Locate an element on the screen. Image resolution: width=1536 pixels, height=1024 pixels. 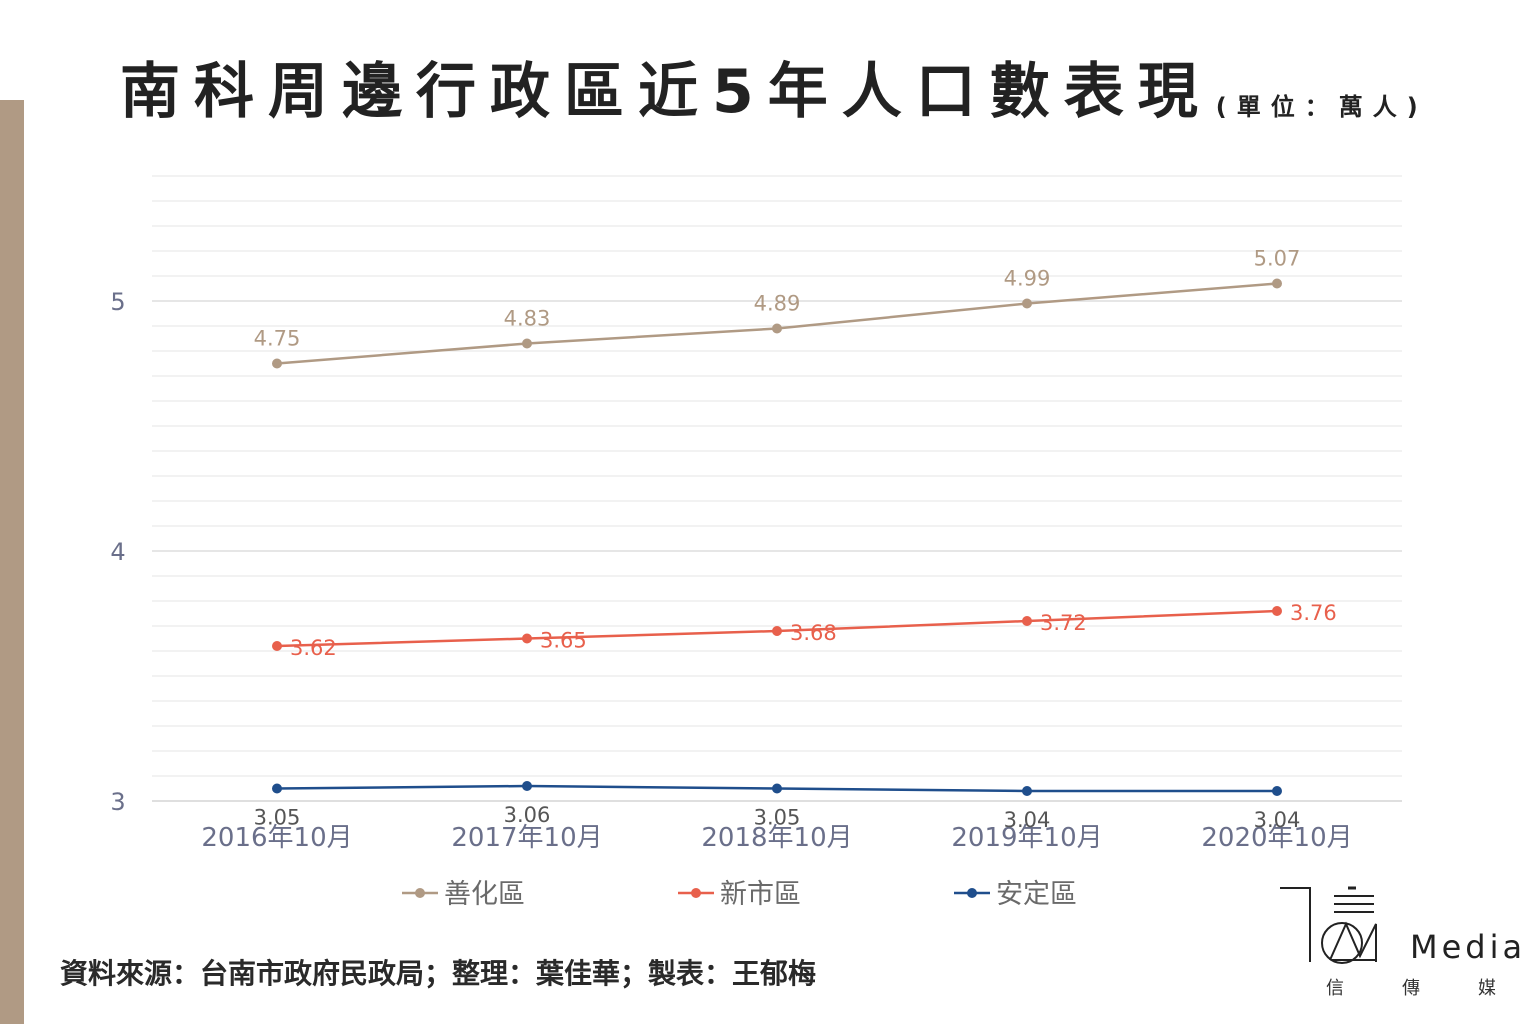
title-unit: (單位：萬人) is located at coordinates (1321, 107).